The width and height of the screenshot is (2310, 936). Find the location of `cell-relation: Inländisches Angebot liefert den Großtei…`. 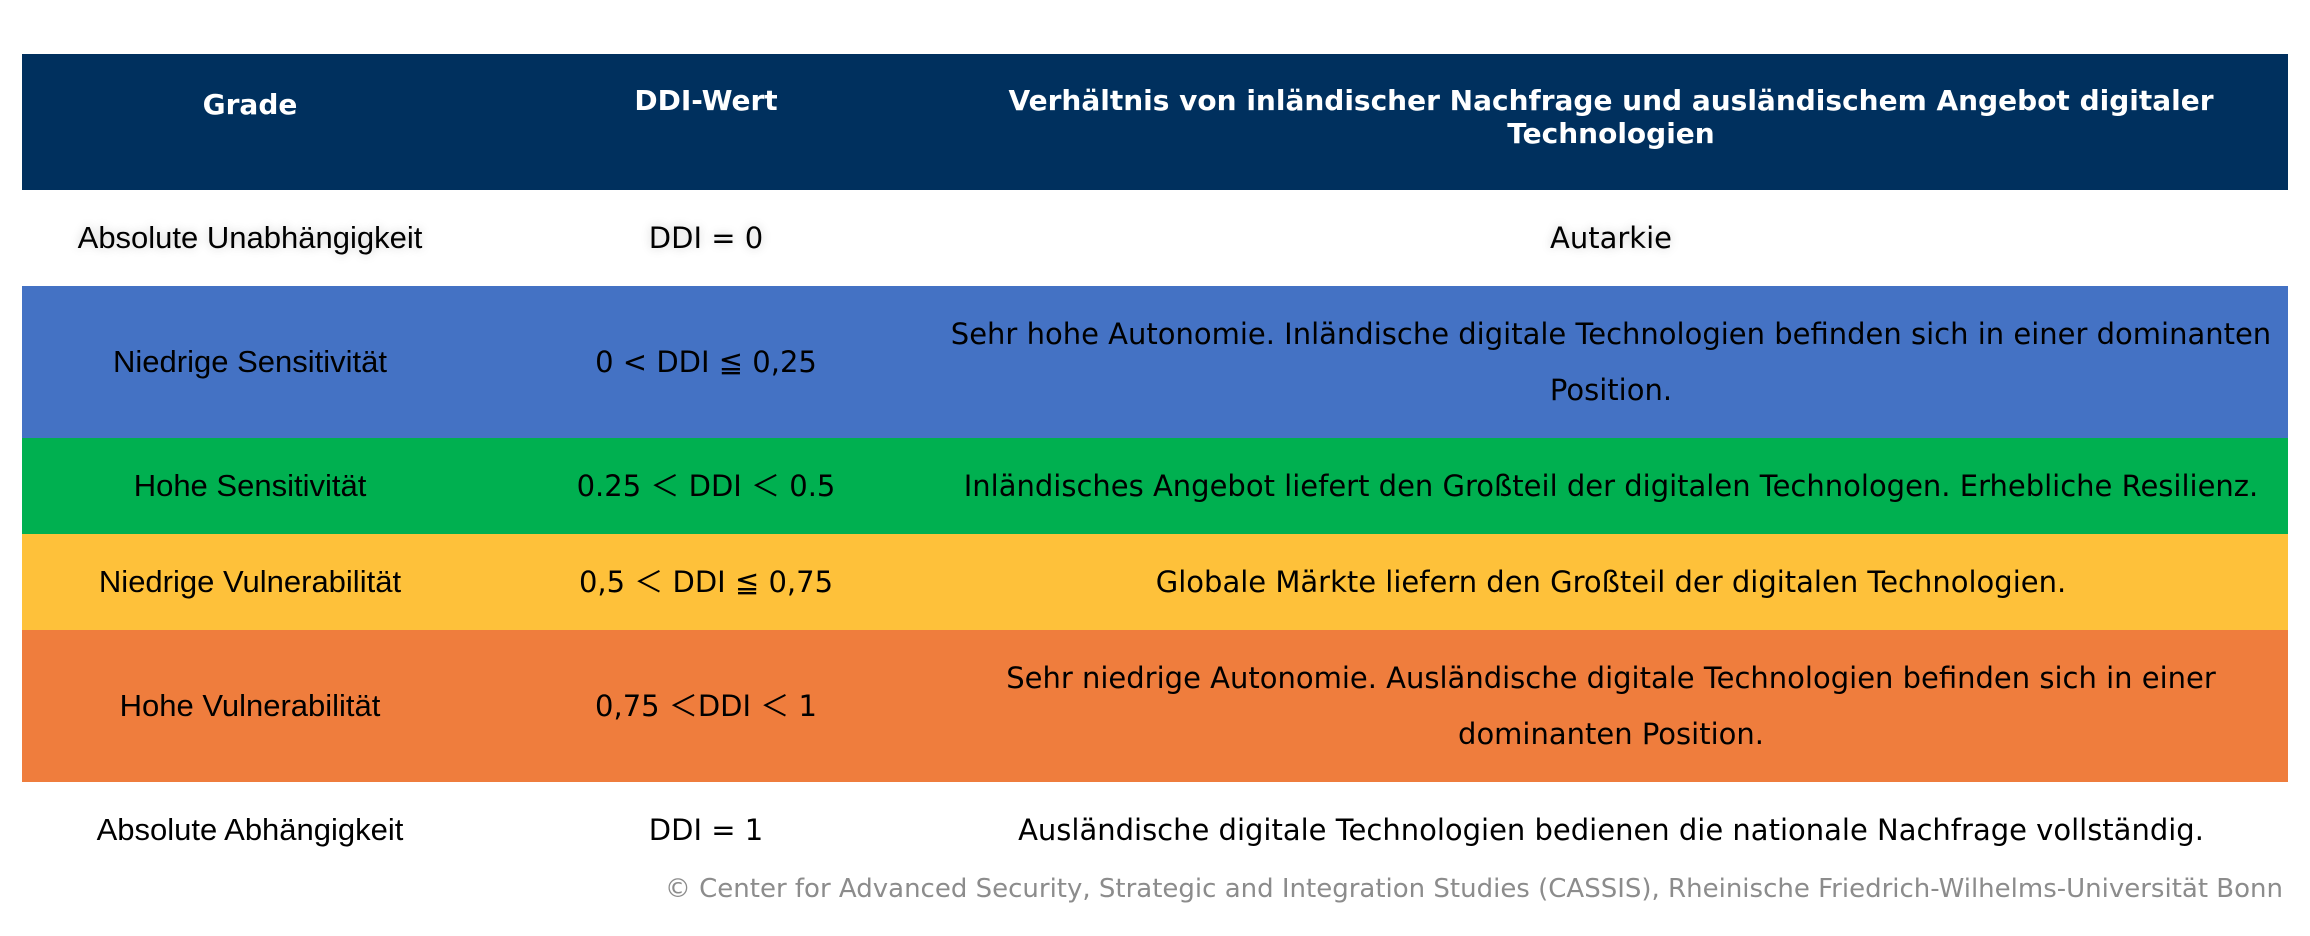

cell-relation: Inländisches Angebot liefert den Großtei… is located at coordinates (1611, 486).